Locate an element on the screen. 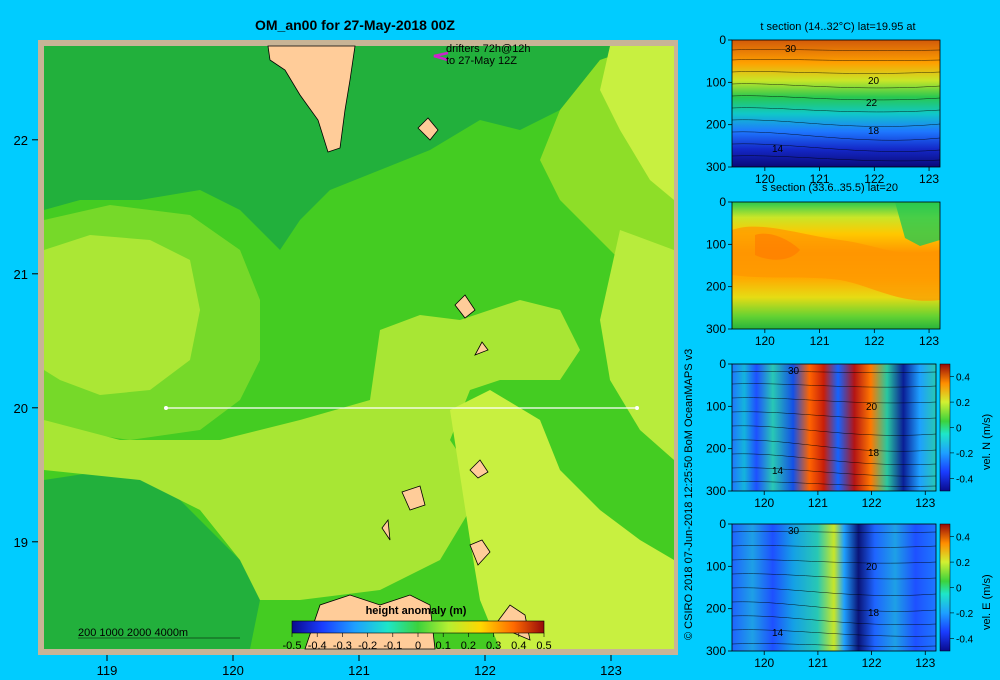  colorbar-tick-label: 0.1 is located at coordinates (443, 646).